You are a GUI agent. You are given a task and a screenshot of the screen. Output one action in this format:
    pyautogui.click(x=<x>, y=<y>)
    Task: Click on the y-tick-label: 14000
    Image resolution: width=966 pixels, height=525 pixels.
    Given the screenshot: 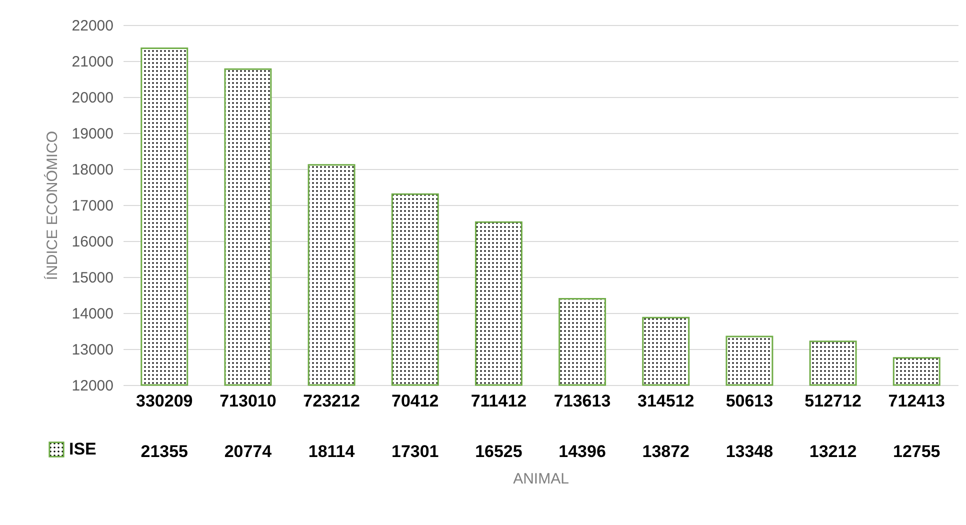 What is the action you would take?
    pyautogui.click(x=93, y=314)
    